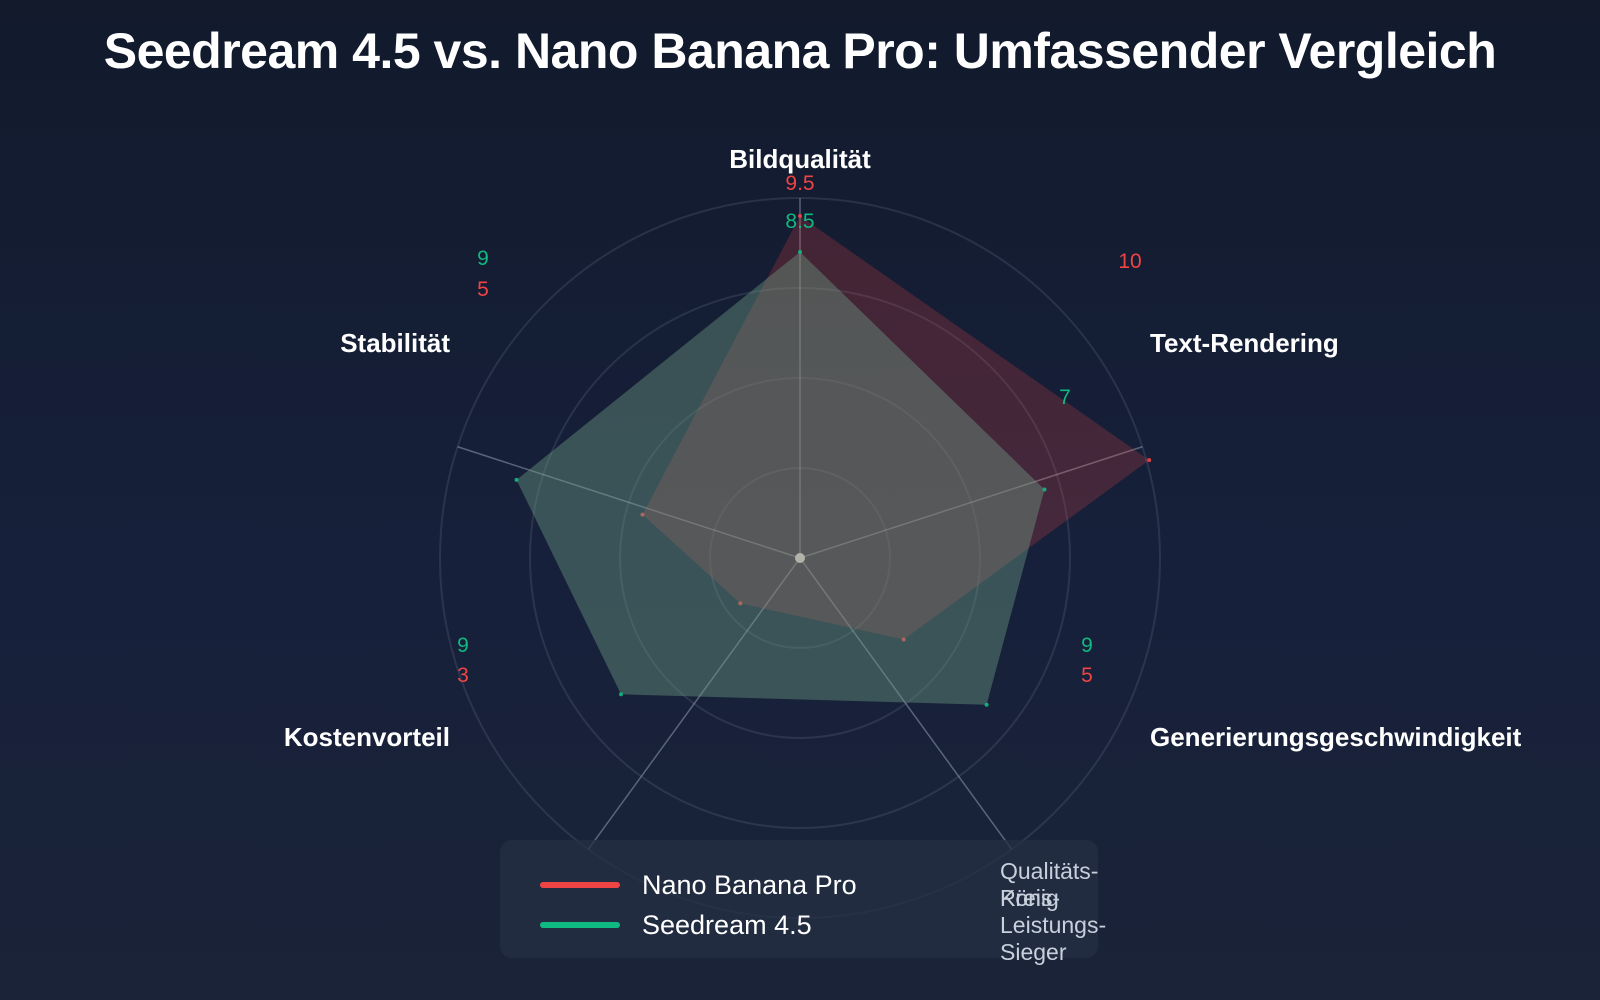  What do you see at coordinates (463, 675) in the screenshot?
I see `value-label-nano-banana-pro-kostenvorteil: 3` at bounding box center [463, 675].